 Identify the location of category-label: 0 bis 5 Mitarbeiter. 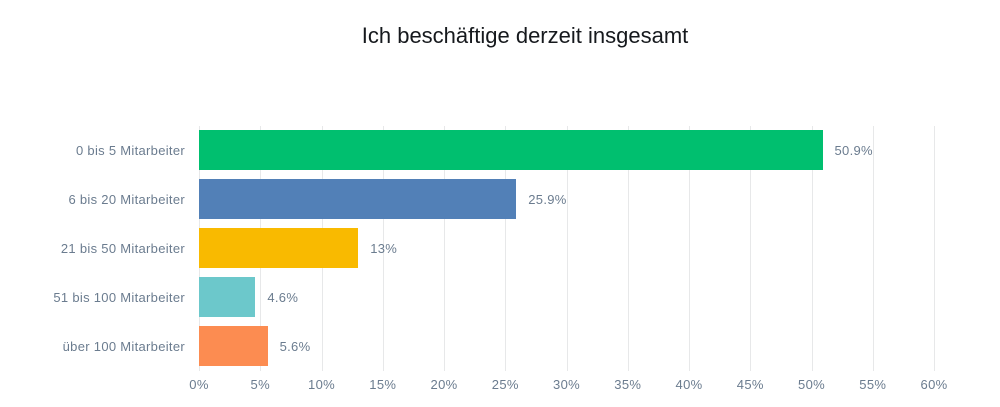
(130, 150).